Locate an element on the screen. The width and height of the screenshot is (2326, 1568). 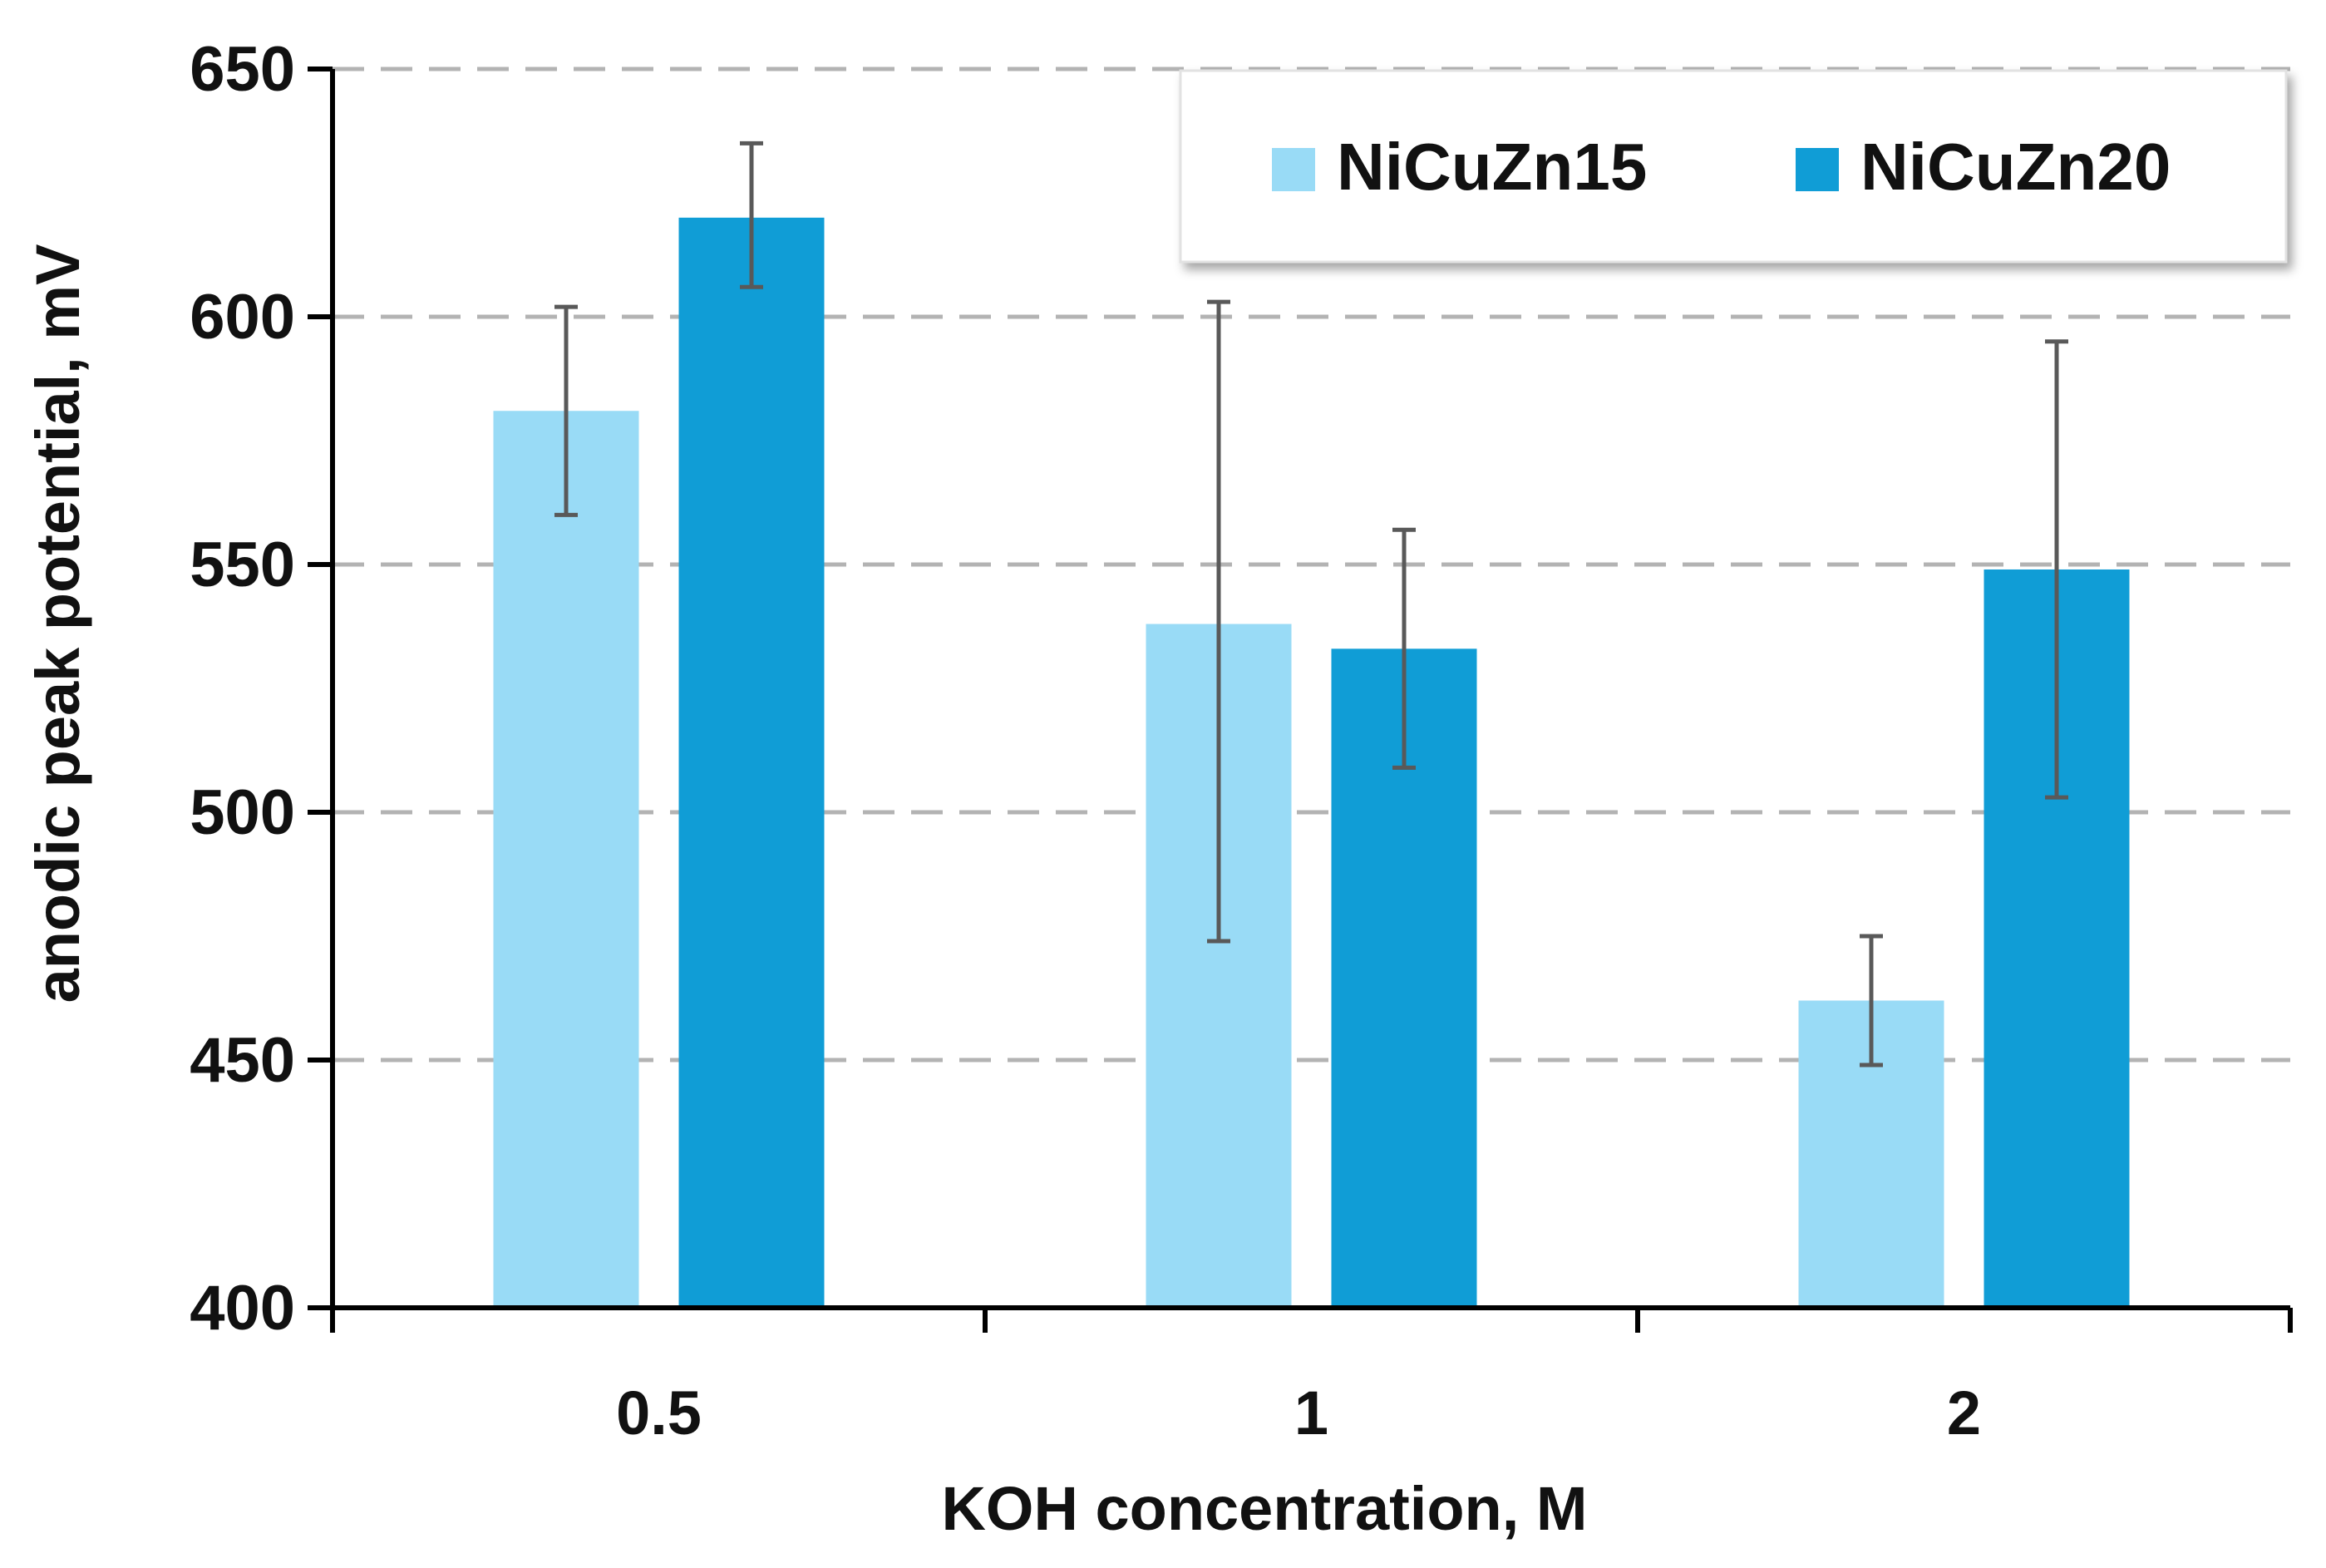
y-tick-label-650: 650 is located at coordinates (242, 69).